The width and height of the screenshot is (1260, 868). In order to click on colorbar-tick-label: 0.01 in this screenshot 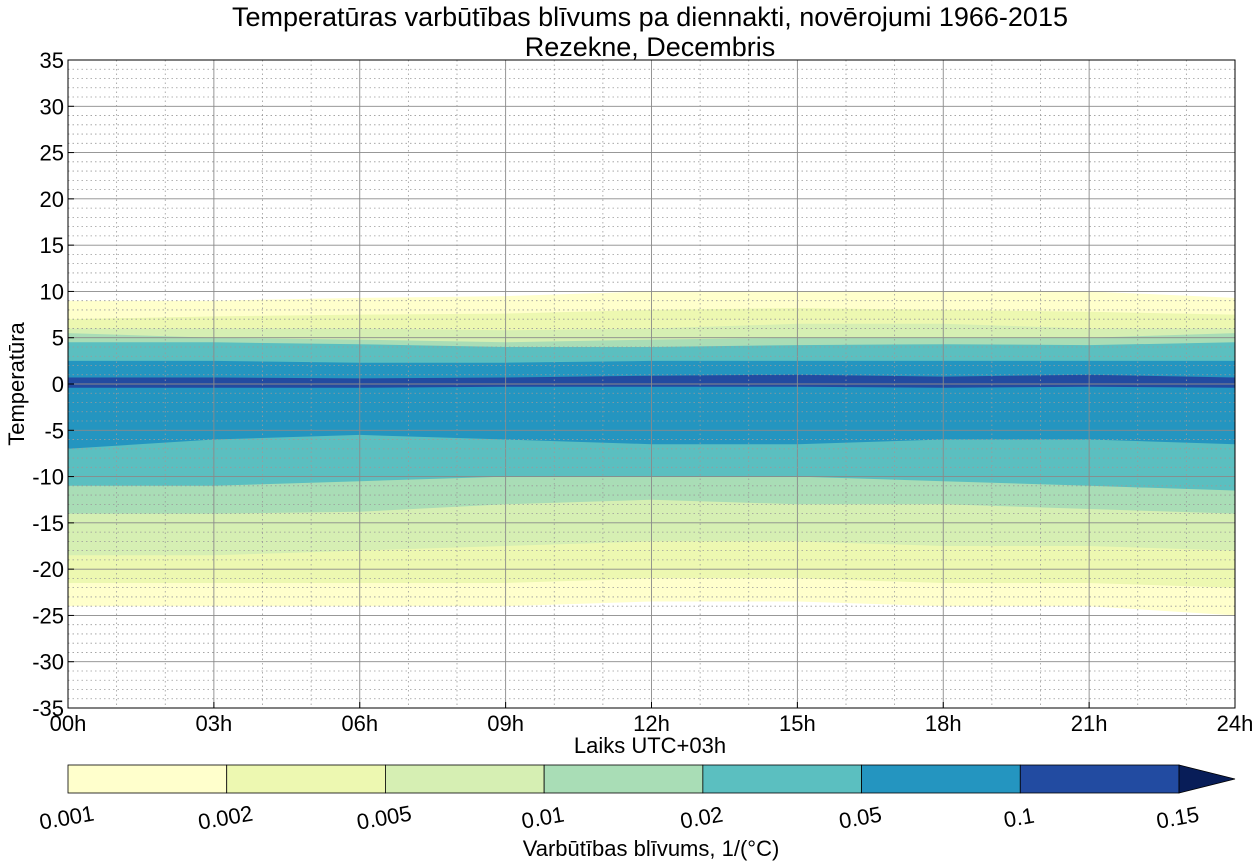, I will do `click(543, 818)`.